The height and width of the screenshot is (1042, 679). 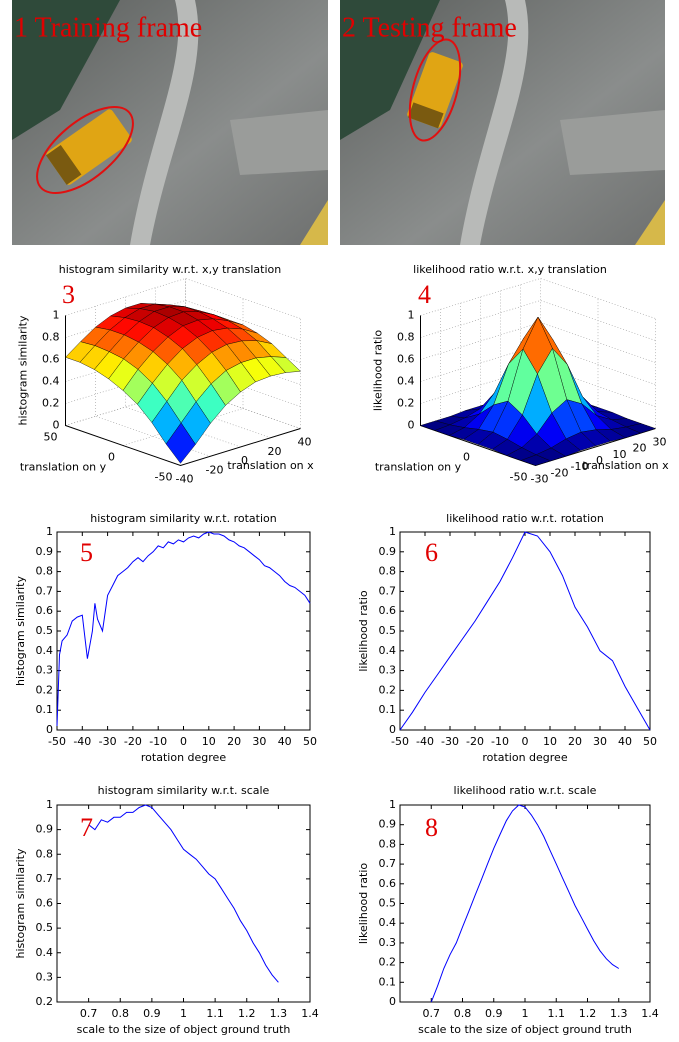 I want to click on x-tick-label: 1.3, so click(x=279, y=1013).